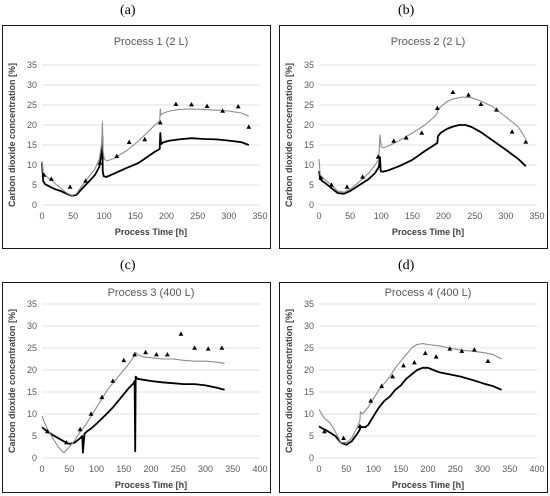 The height and width of the screenshot is (496, 550). Describe the element at coordinates (536, 469) in the screenshot. I see `x-tick-label: 400` at that location.